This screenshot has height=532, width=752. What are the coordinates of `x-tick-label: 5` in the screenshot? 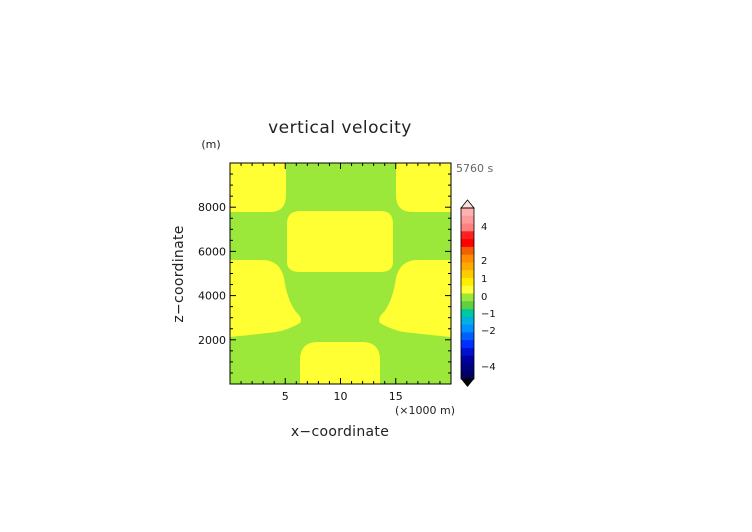 It's located at (285, 396).